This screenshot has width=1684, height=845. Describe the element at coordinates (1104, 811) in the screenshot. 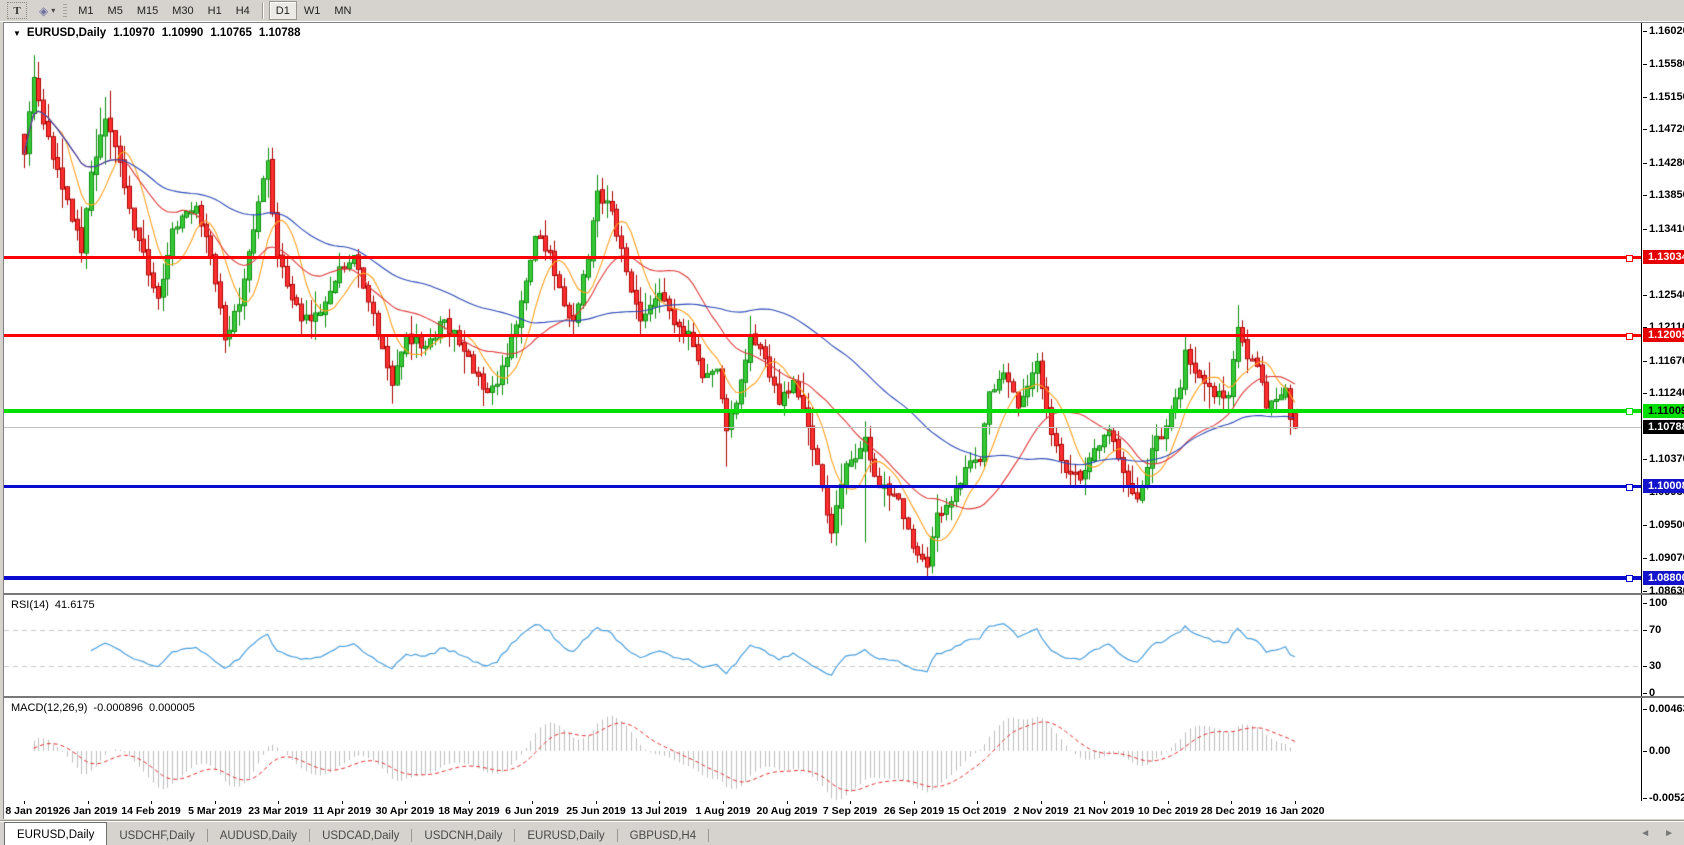

I see `date-label: 21 Nov 2019` at that location.